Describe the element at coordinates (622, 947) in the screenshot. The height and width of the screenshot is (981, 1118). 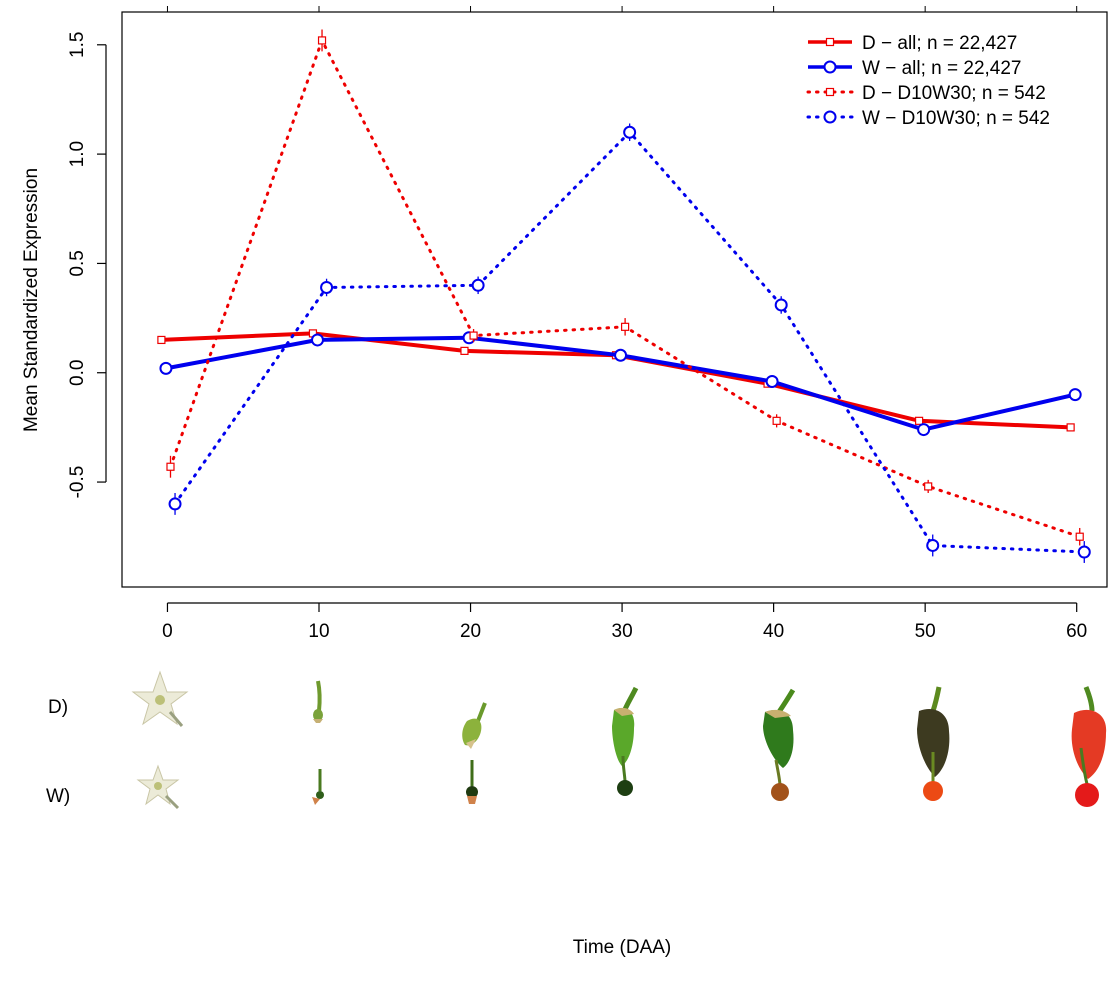
I see `x-axis-title: Time (DAA)` at that location.